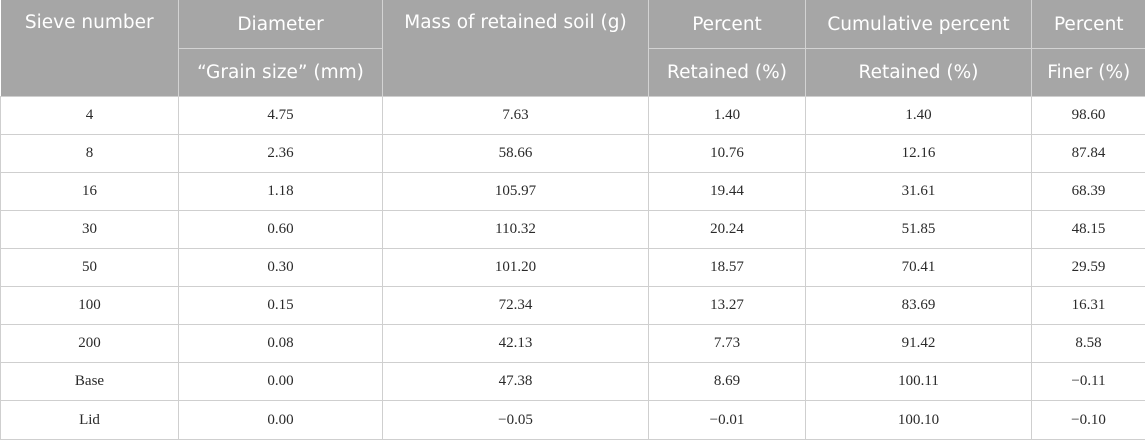  I want to click on header-retained-pct: Retained (%), so click(727, 72).